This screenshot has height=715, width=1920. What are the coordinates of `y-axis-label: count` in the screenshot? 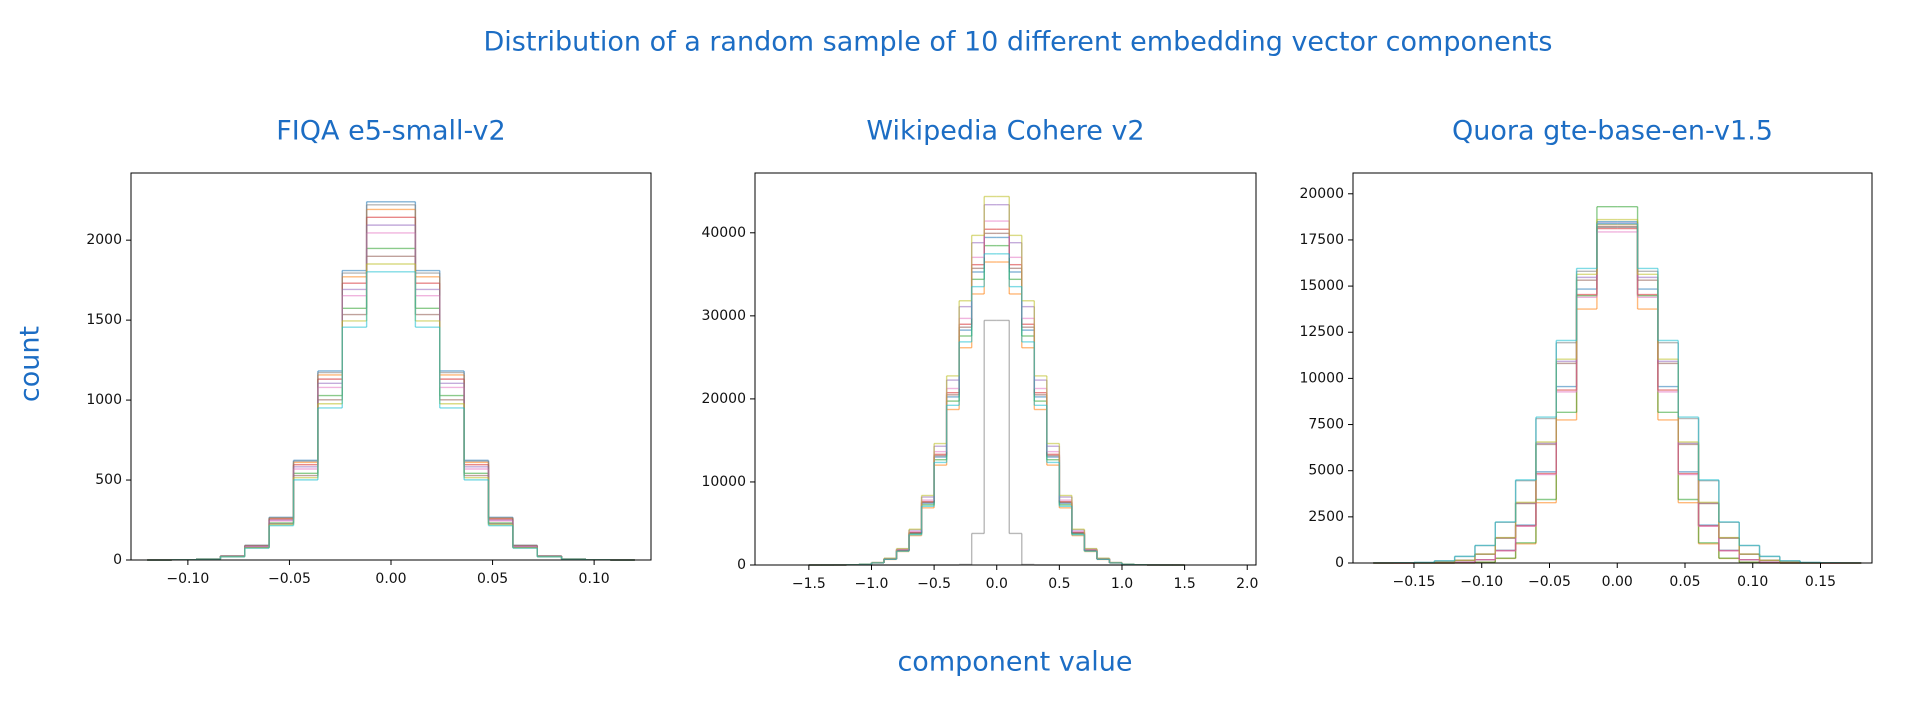 It's located at (30, 364).